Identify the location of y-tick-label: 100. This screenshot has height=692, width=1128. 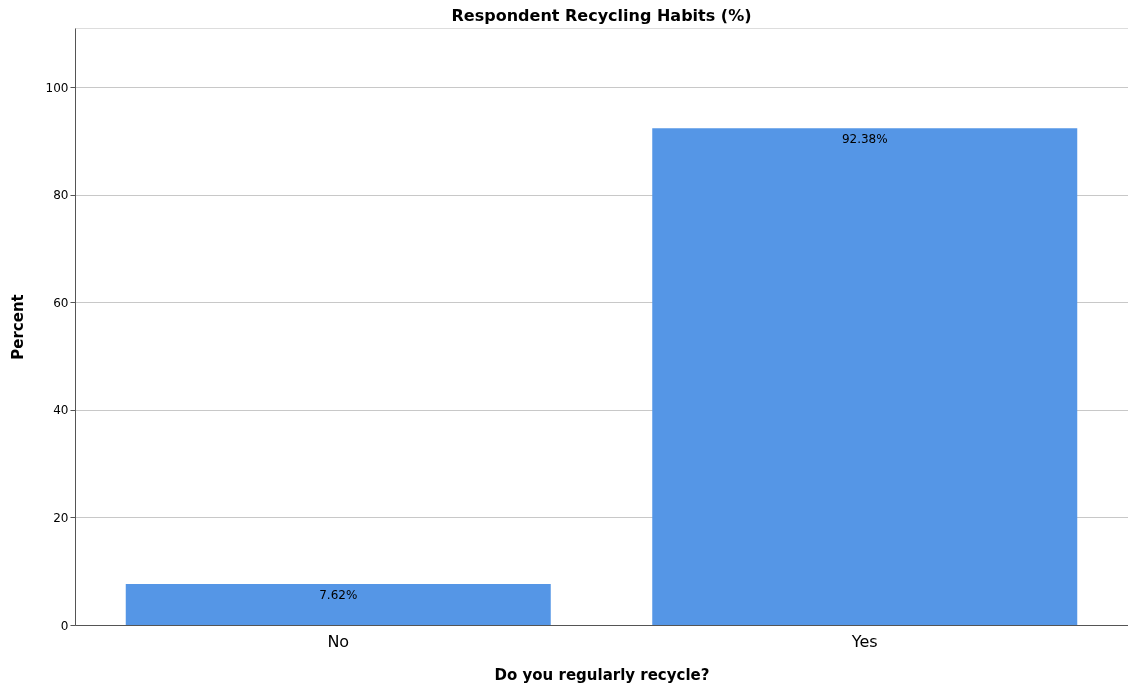
(57, 87).